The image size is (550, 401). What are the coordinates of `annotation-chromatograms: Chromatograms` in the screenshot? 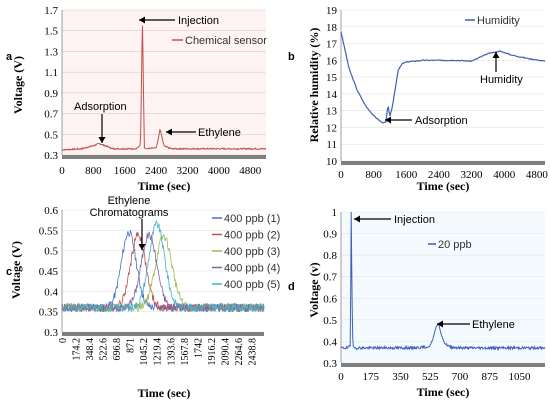 It's located at (129, 213).